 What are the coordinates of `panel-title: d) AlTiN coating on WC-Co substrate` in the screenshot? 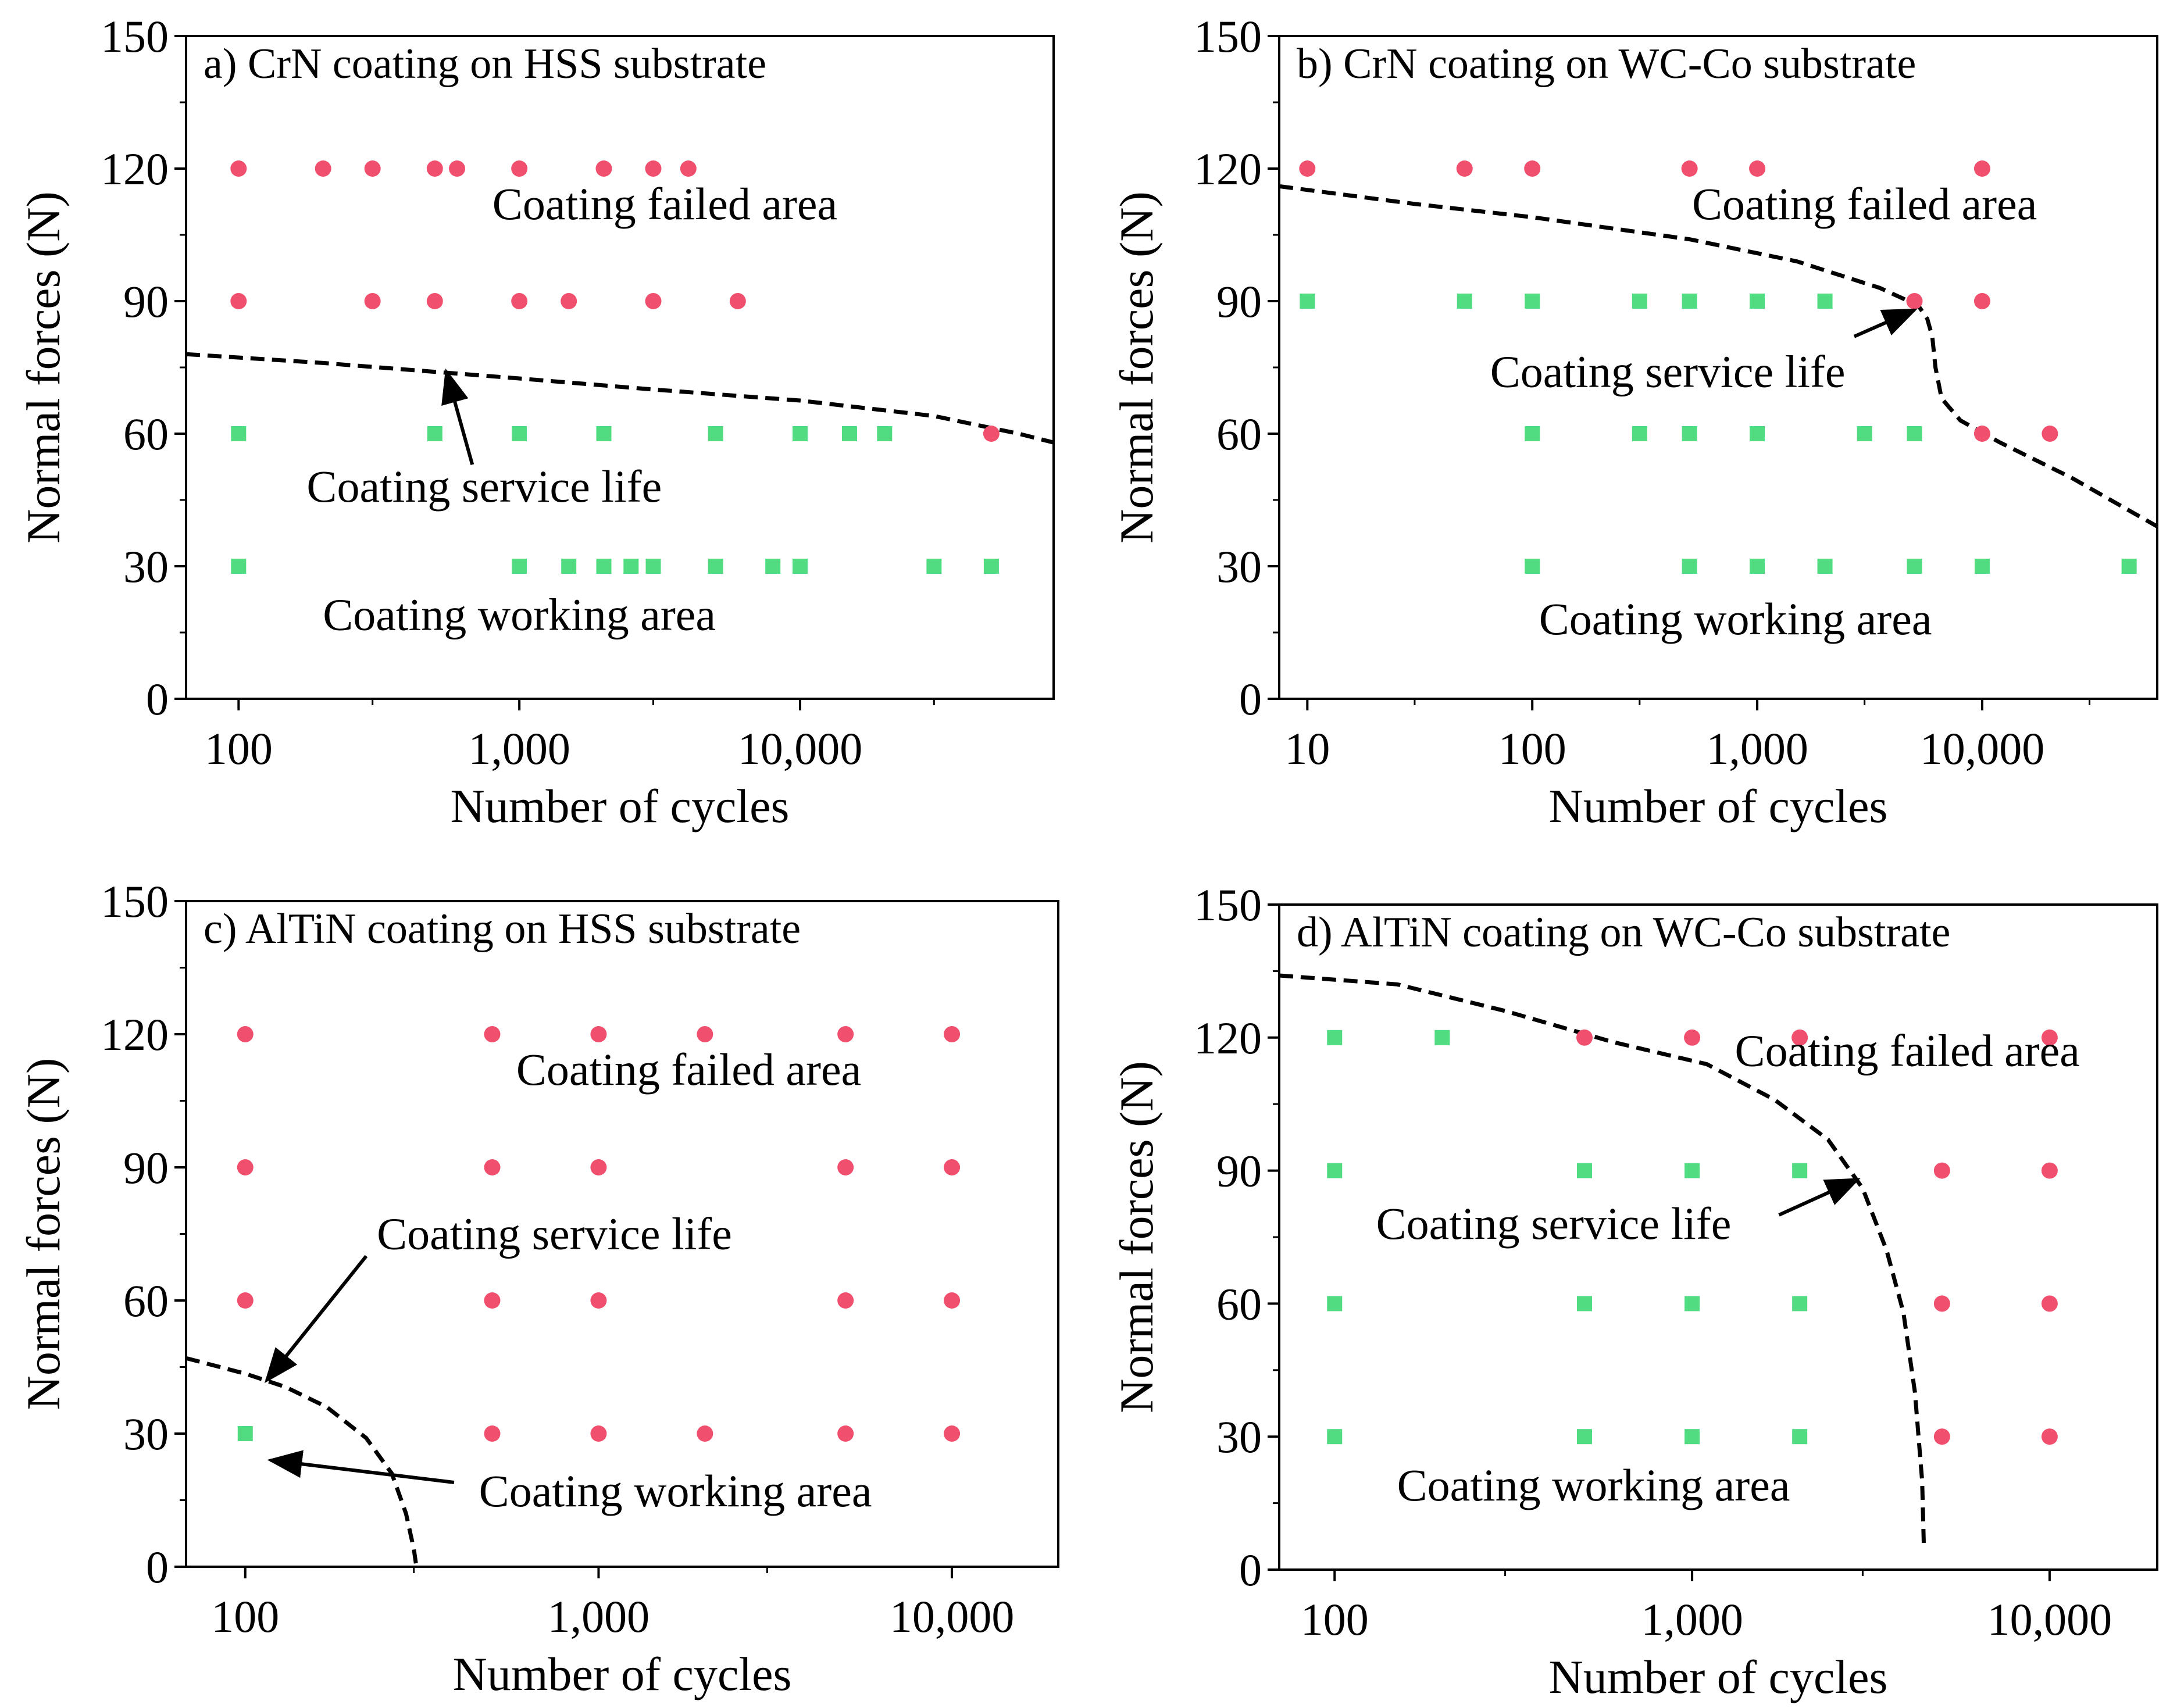 It's located at (1623, 932).